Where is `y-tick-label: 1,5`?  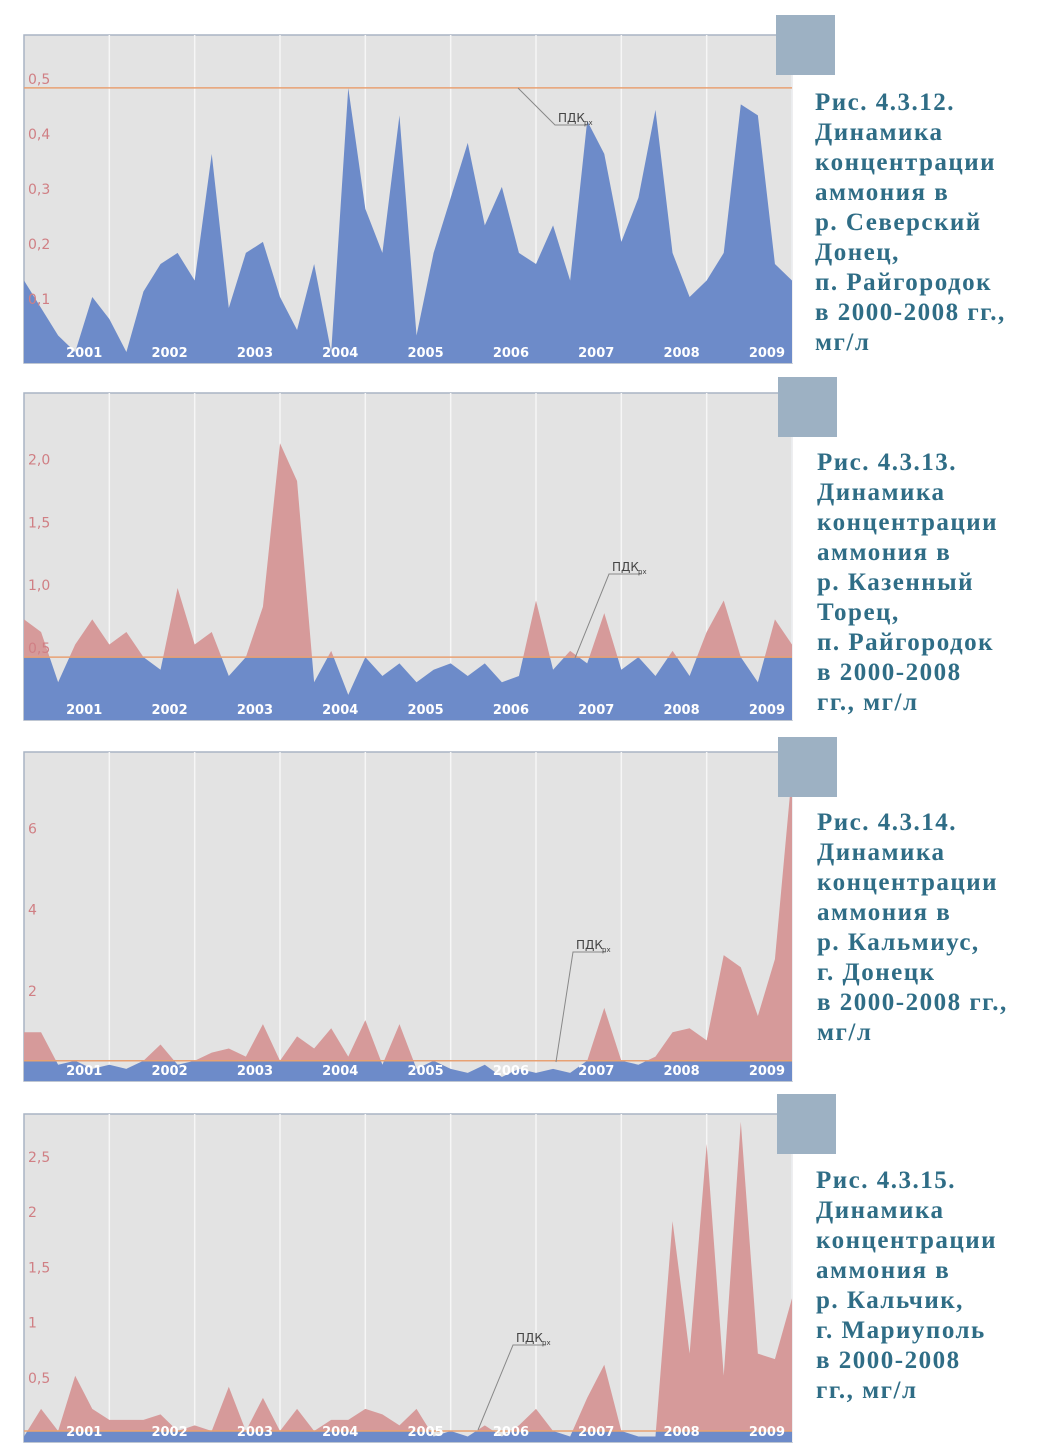 y-tick-label: 1,5 is located at coordinates (39, 1268).